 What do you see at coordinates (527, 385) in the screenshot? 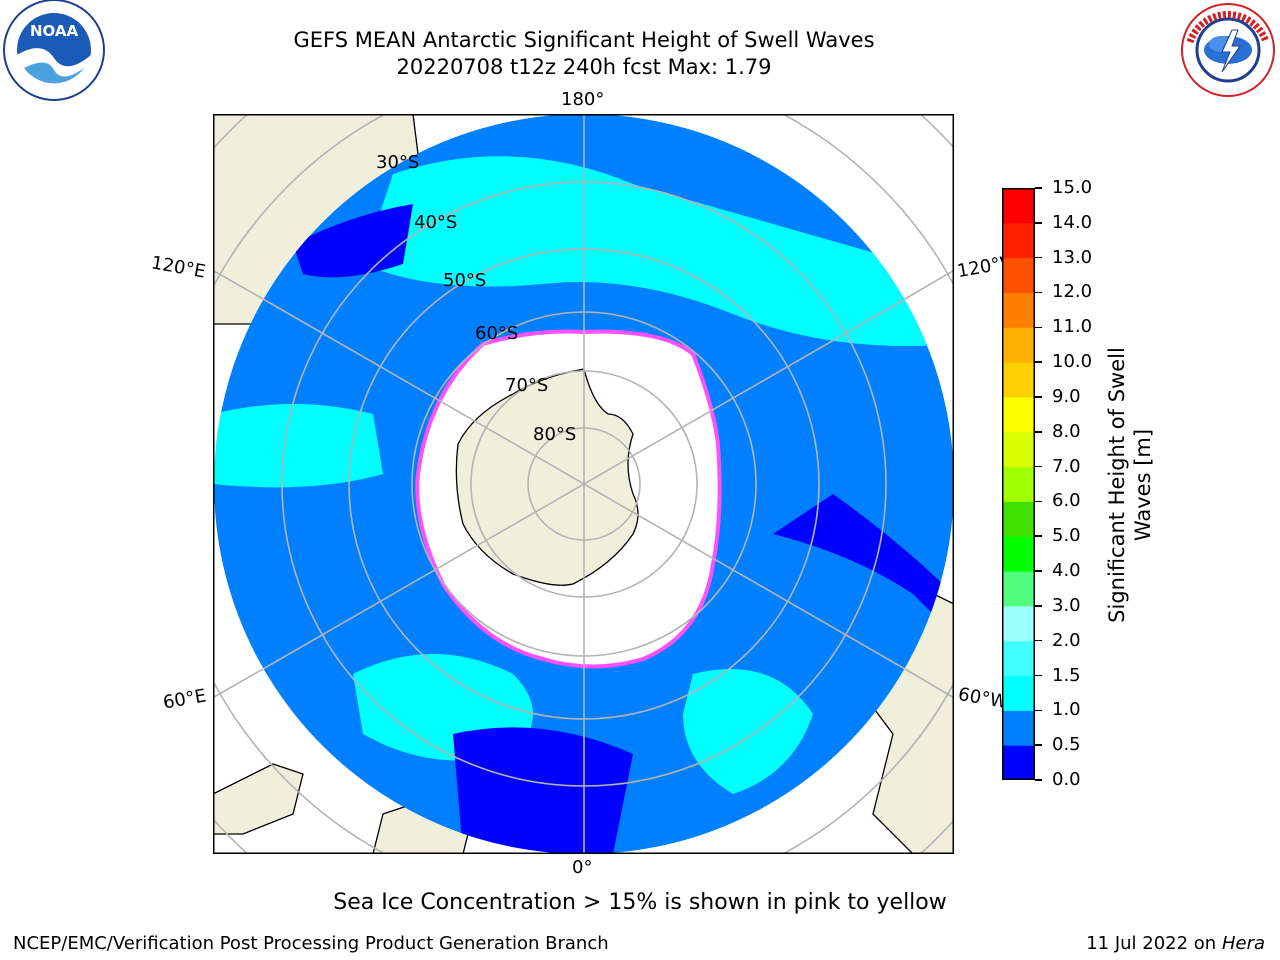
I see `lat-label-70s: 70°S` at bounding box center [527, 385].